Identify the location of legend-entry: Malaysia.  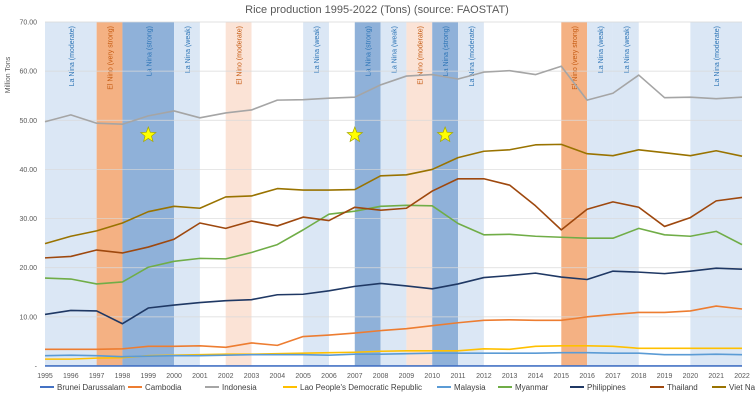
(470, 387).